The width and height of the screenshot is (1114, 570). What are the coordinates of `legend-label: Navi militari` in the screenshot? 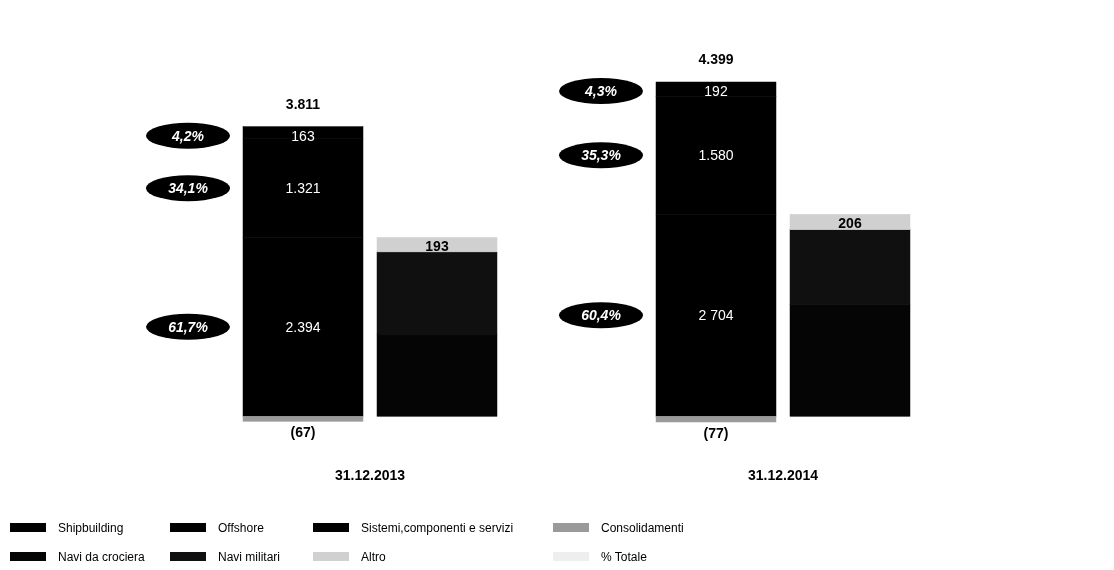 It's located at (249, 557).